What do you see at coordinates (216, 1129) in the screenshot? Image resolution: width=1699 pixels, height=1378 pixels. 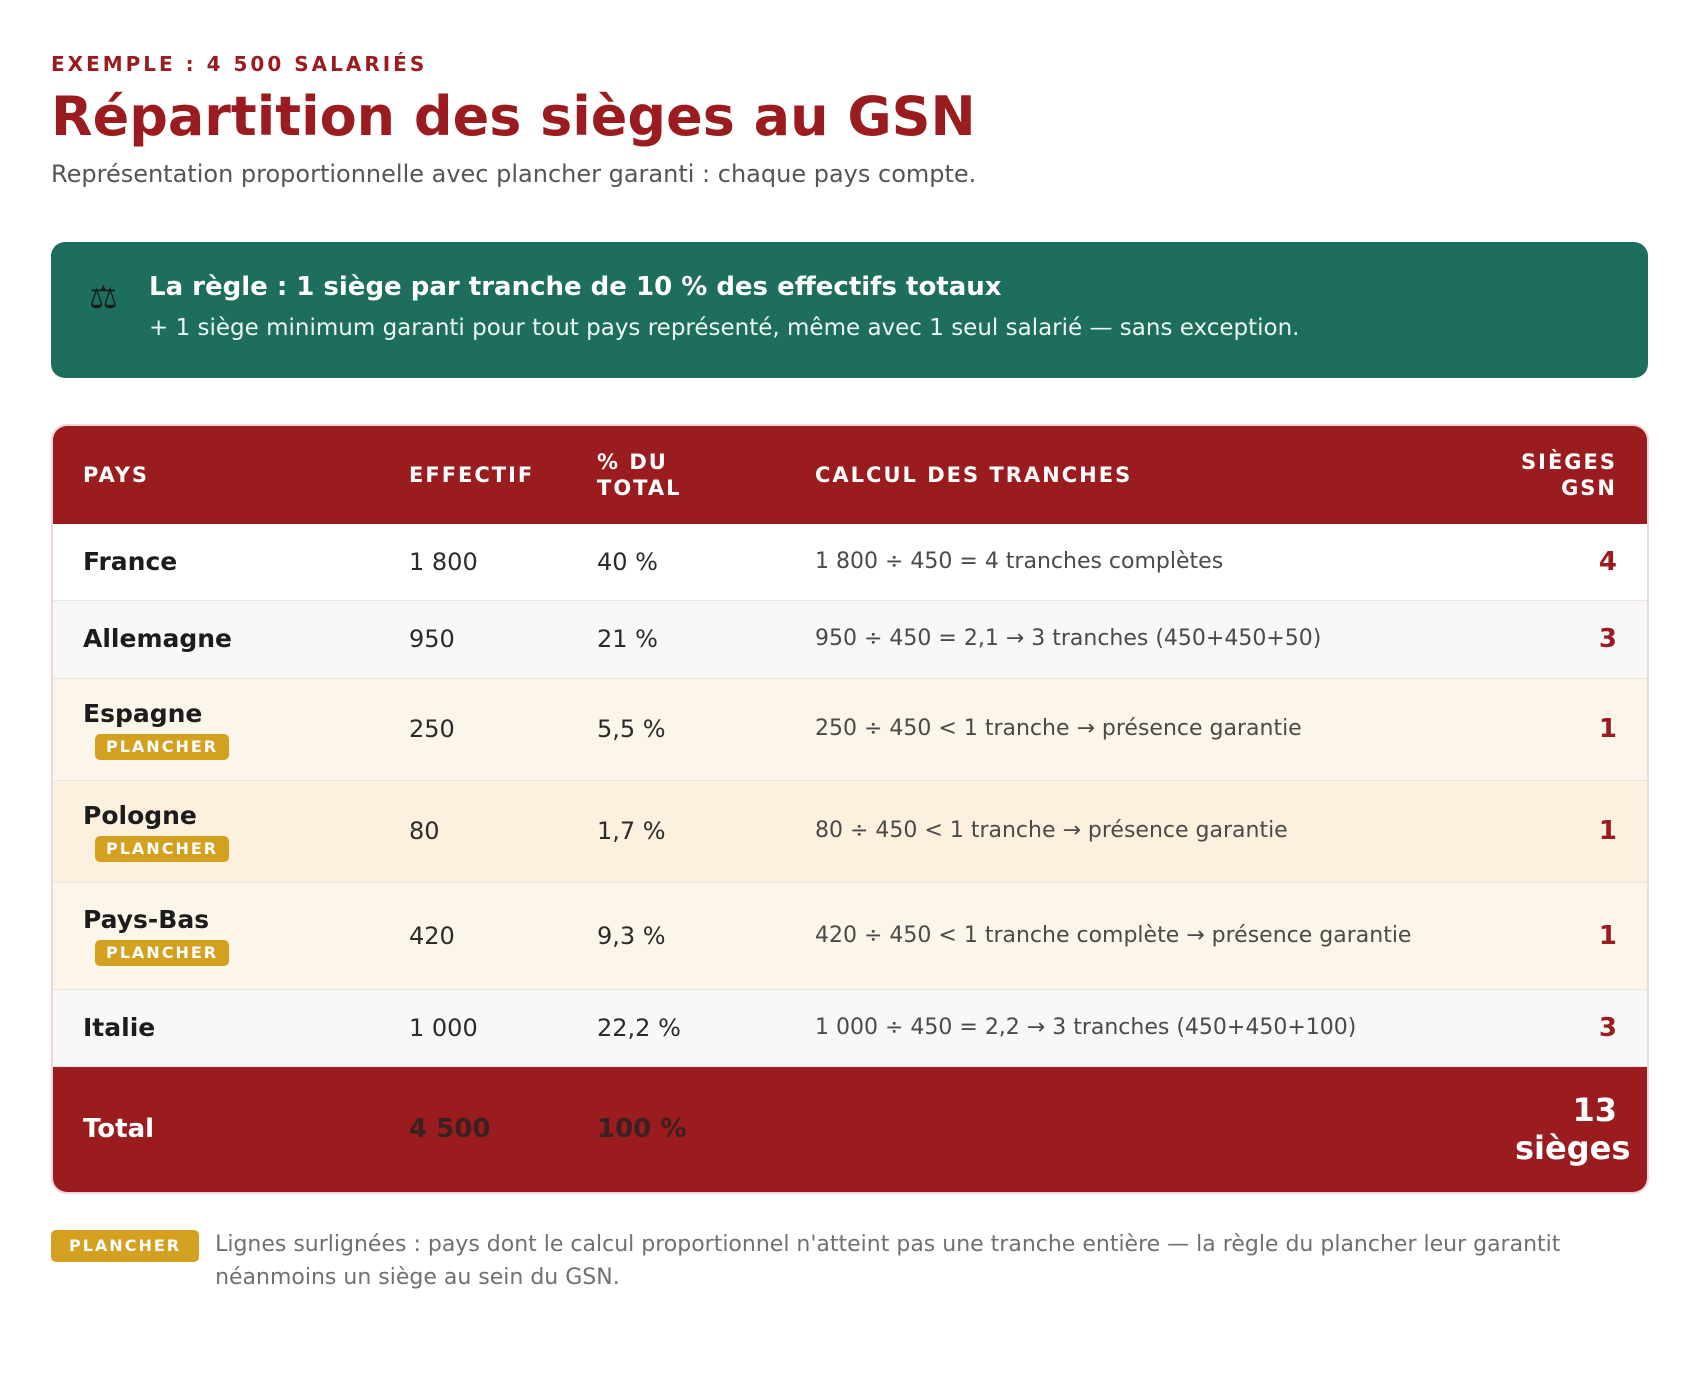 I see `total-label: Total` at bounding box center [216, 1129].